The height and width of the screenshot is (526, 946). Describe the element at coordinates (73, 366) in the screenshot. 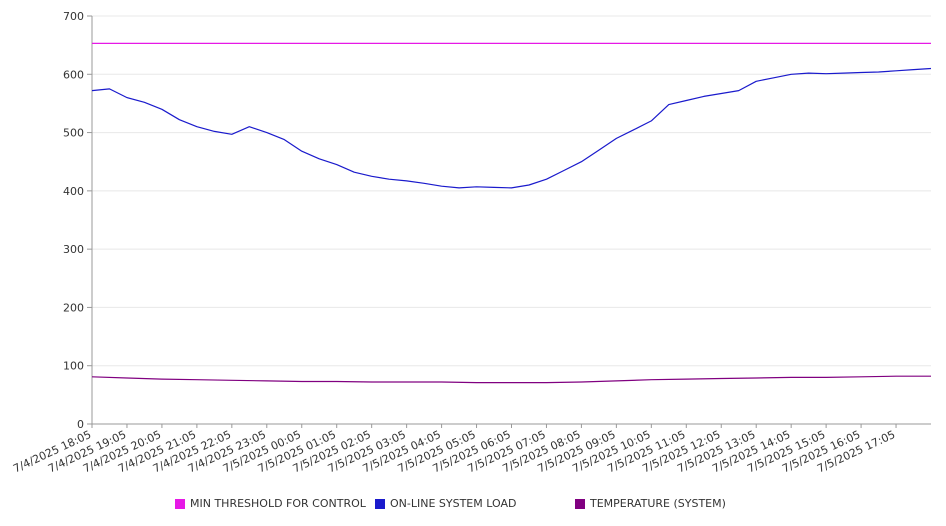

I see `y-tick-label-100: 100` at that location.